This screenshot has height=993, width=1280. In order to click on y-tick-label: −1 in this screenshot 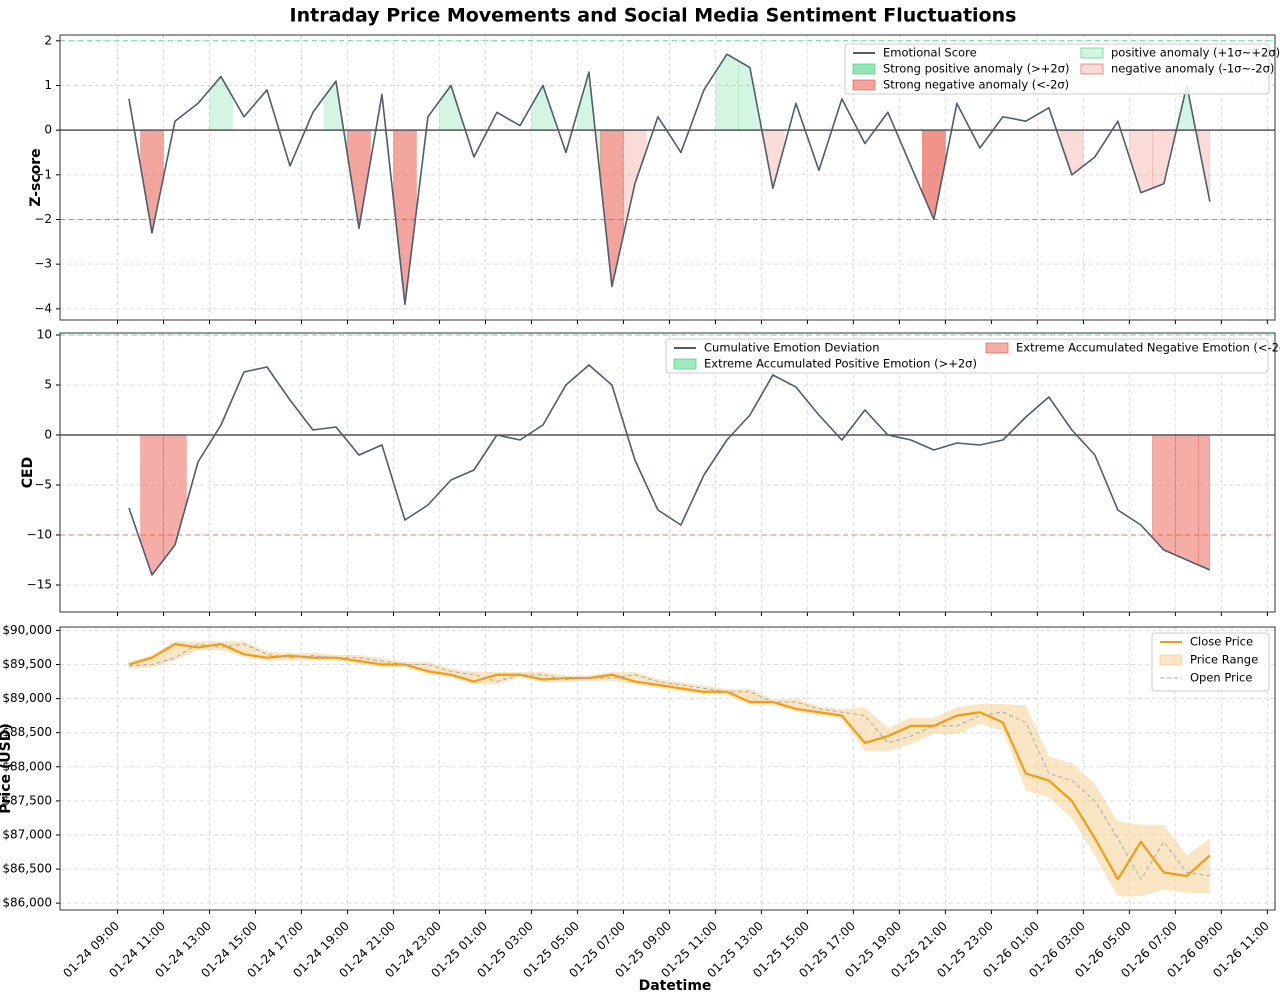, I will do `click(43, 174)`.